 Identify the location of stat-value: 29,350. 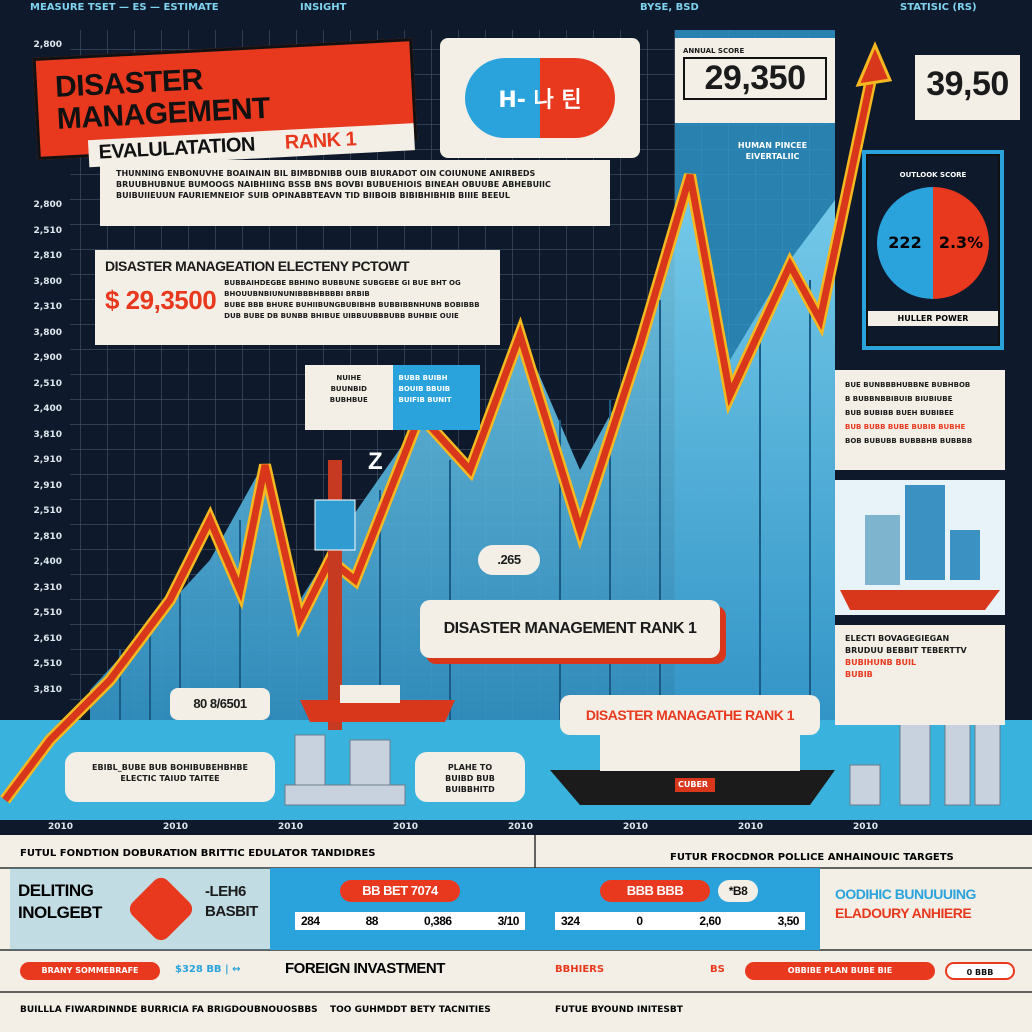
(755, 78).